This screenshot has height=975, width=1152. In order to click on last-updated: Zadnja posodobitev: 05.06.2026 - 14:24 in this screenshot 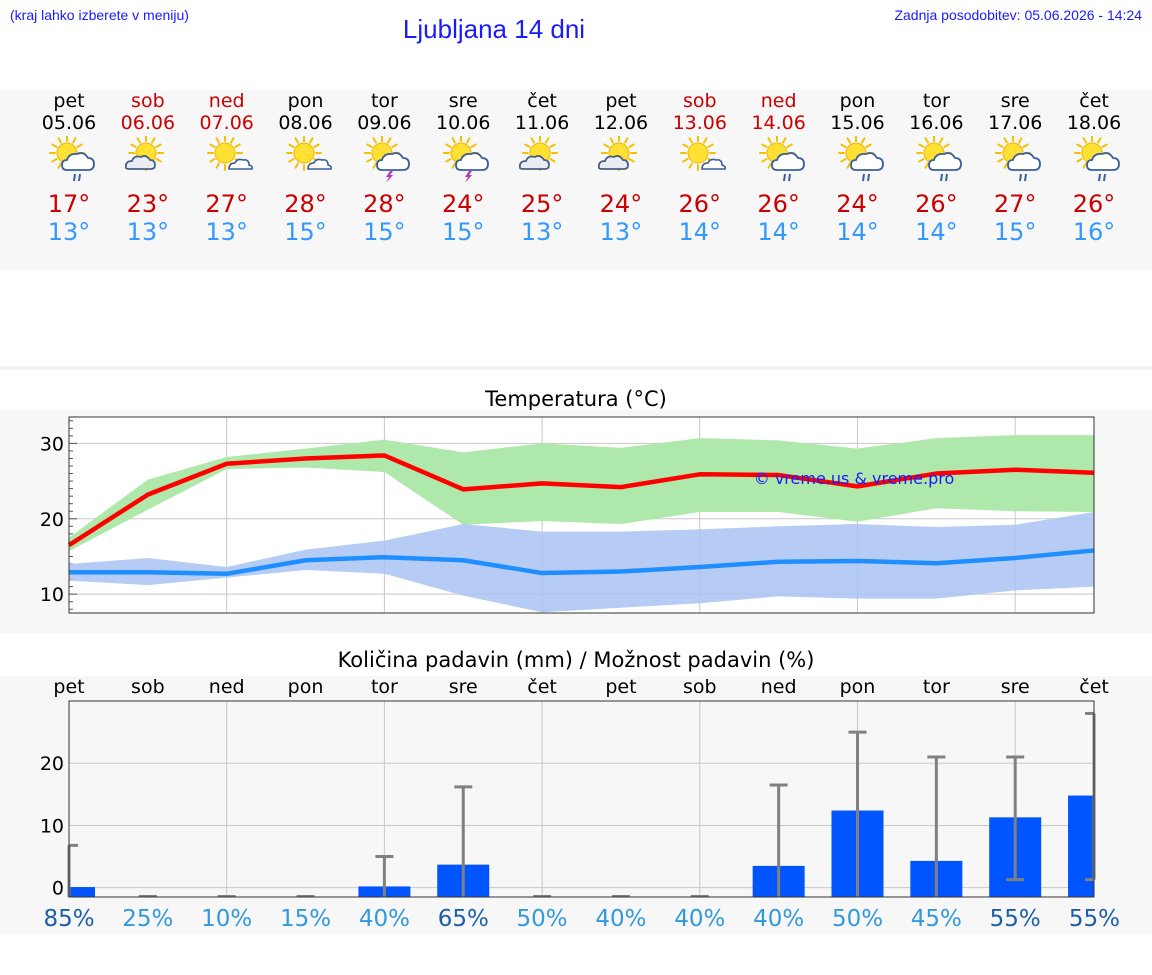, I will do `click(1018, 15)`.